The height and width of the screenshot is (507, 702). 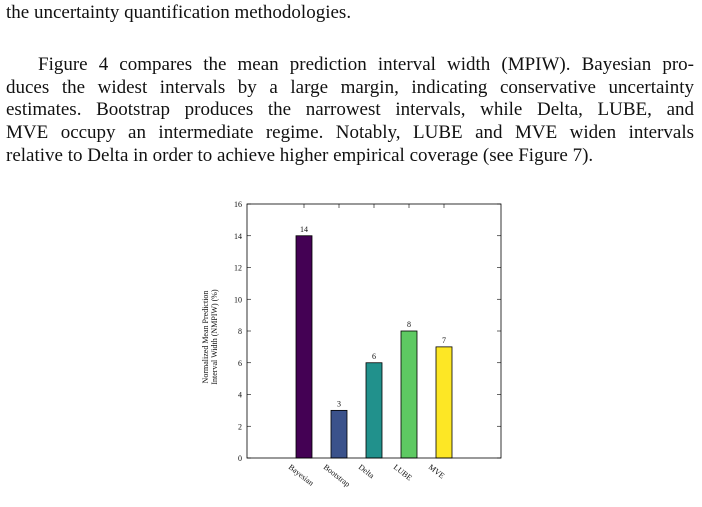 I want to click on data-label: 14, so click(x=304, y=229).